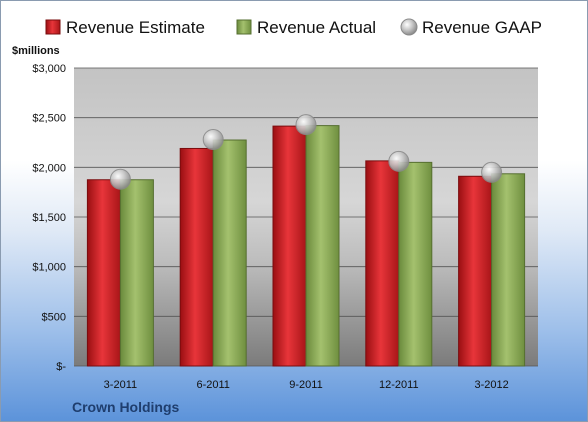 The height and width of the screenshot is (422, 588). What do you see at coordinates (61, 367) in the screenshot?
I see `y-tick-label: $-` at bounding box center [61, 367].